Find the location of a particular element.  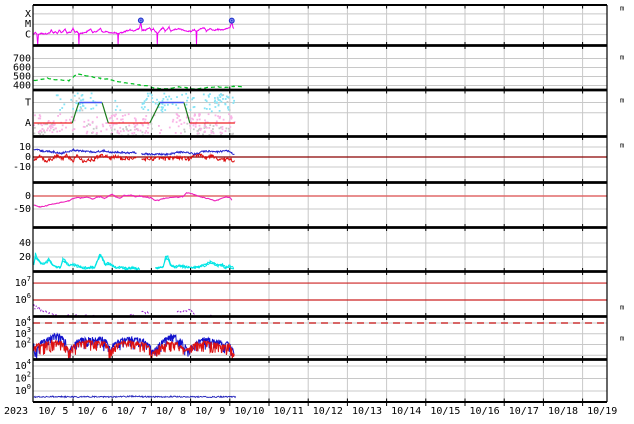

year-label: 2023 is located at coordinates (16, 411).